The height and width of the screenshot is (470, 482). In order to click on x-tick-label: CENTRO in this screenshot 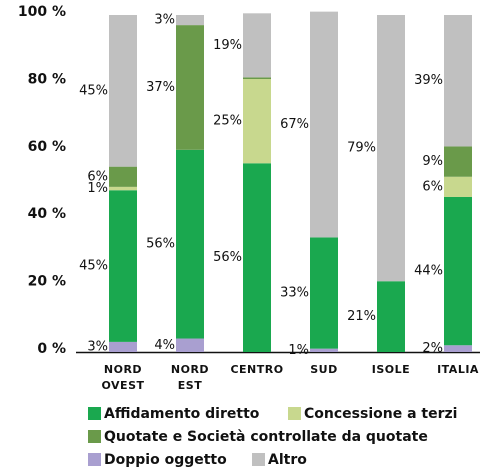, I will do `click(256, 369)`.